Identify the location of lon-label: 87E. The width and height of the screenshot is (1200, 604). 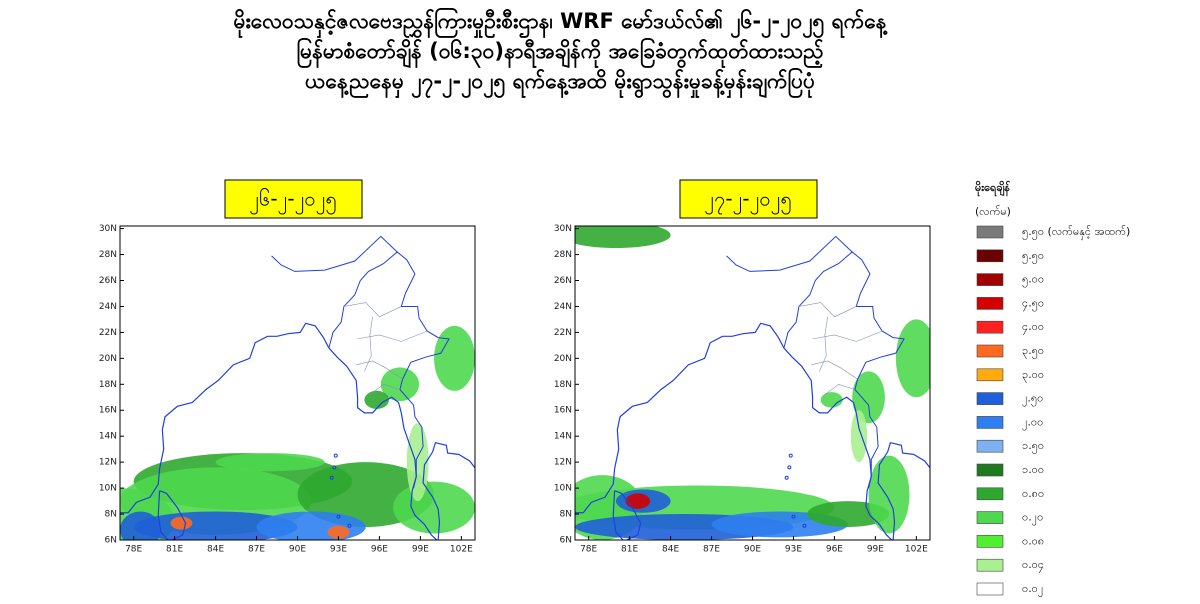
(711, 550).